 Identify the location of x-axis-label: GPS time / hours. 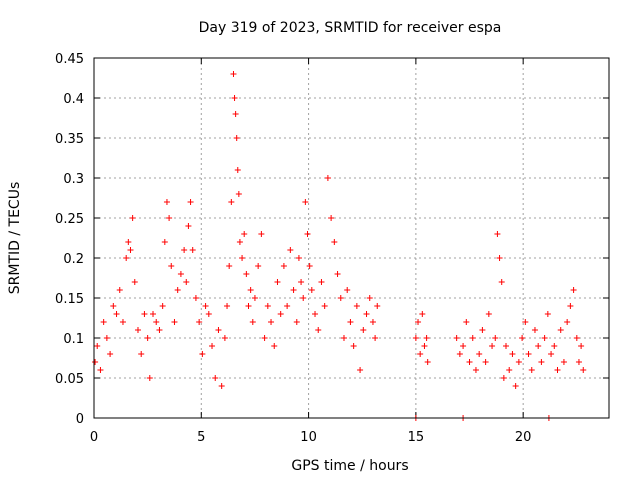
(349, 466).